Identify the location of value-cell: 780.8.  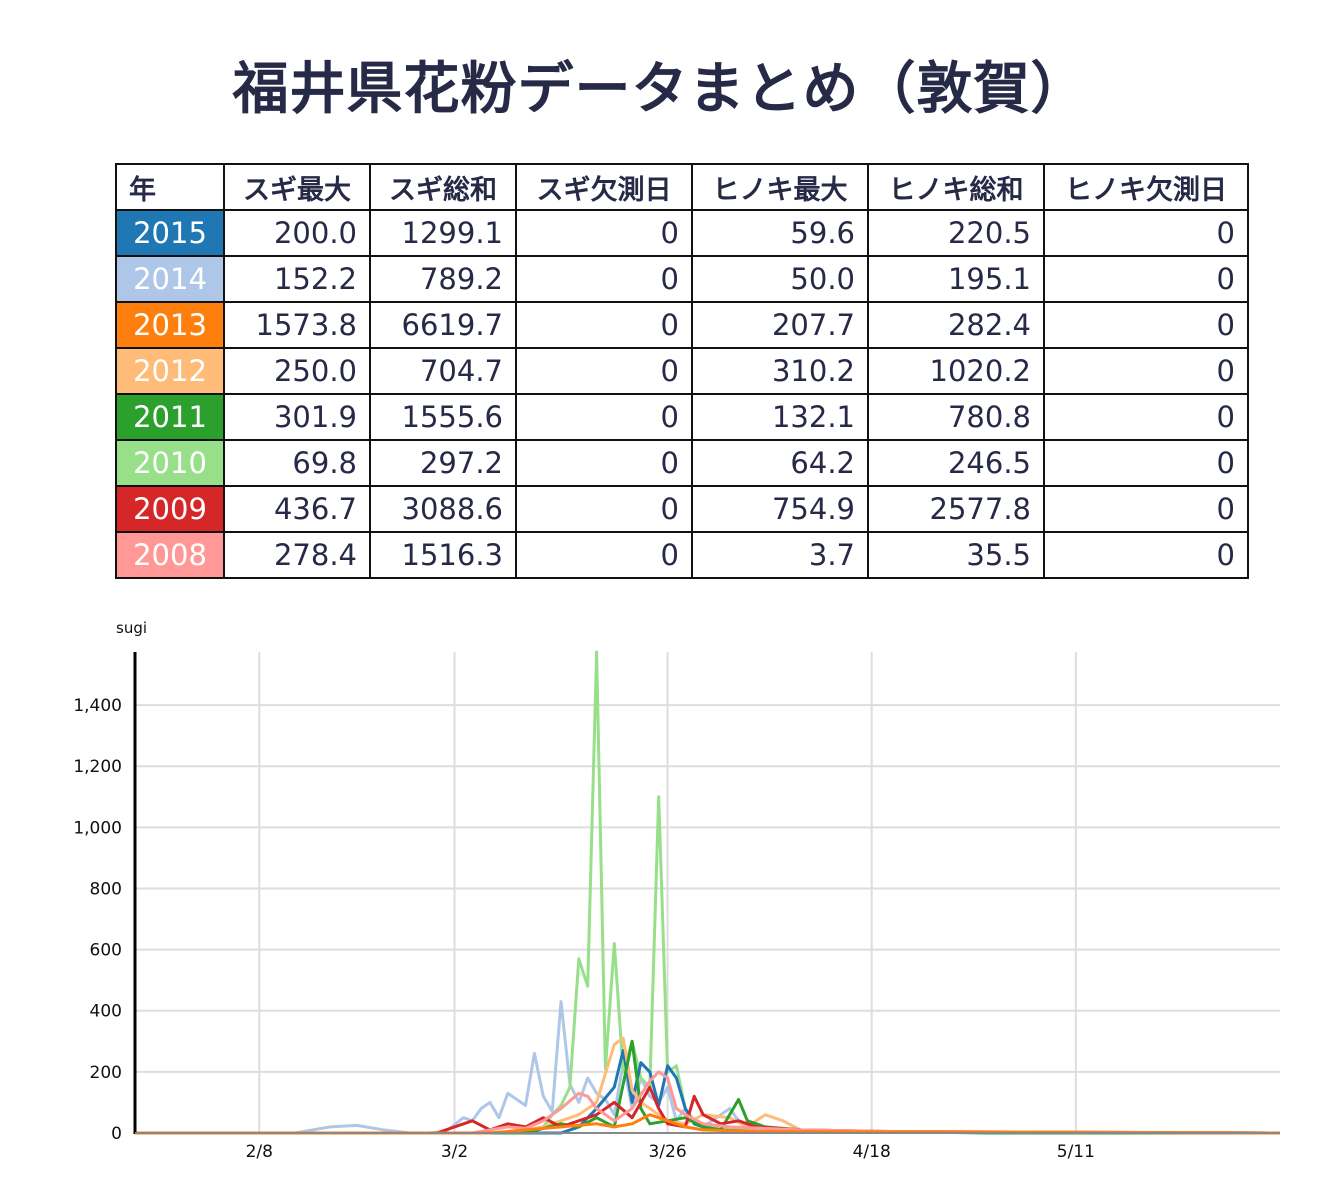
(956, 417).